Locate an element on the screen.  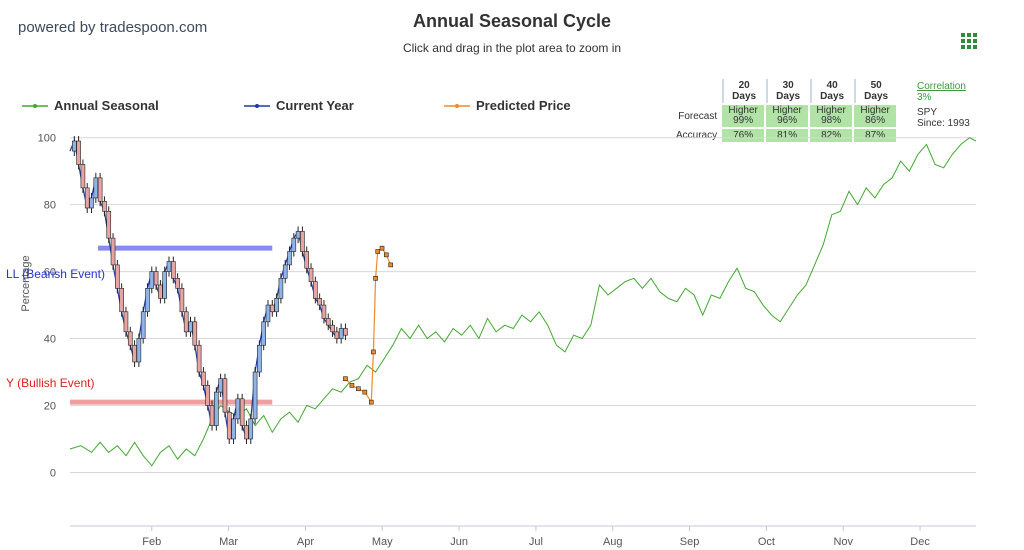
y-tick-label: 40 is located at coordinates (50, 340).